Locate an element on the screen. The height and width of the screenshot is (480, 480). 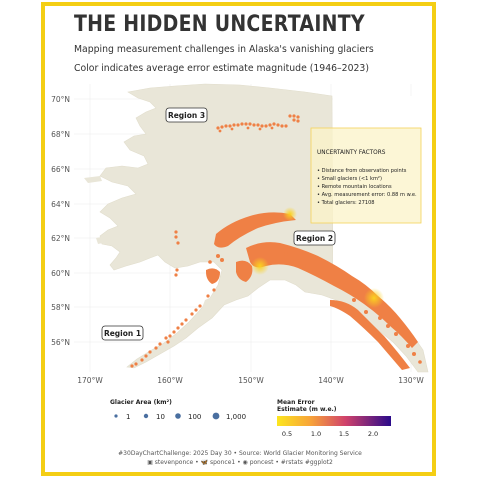
lat-label: 70°N is located at coordinates (60, 99).